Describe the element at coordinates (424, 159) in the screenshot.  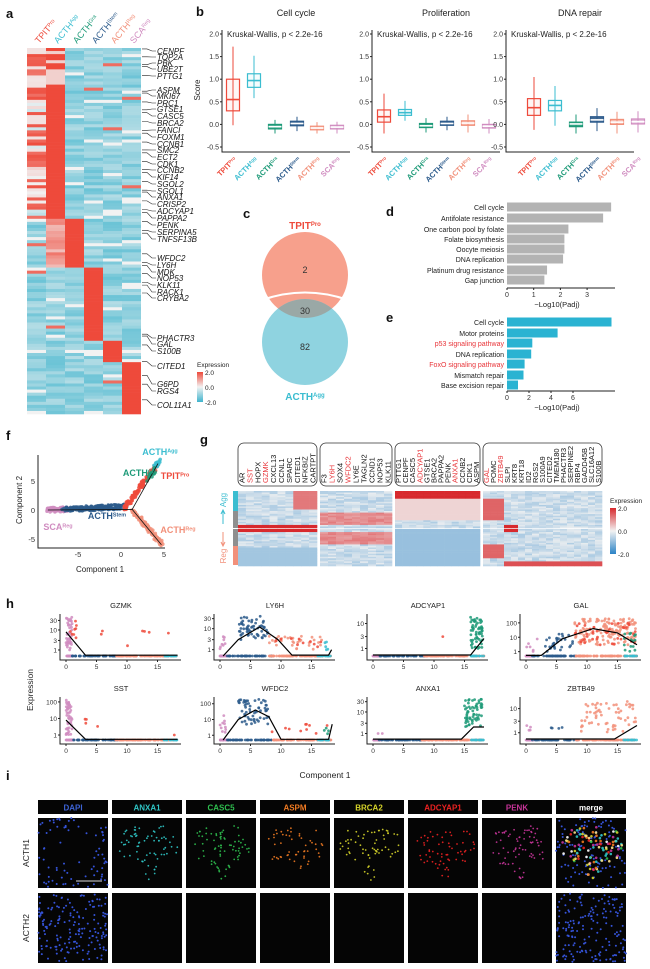
I see `x-tick-label-sup: Gra` at that location.